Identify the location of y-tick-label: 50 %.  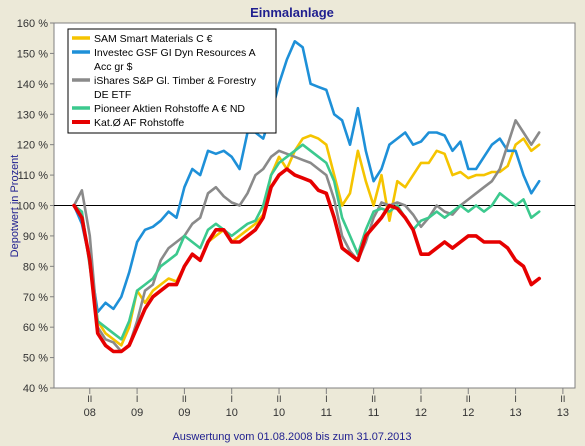
(35, 359).